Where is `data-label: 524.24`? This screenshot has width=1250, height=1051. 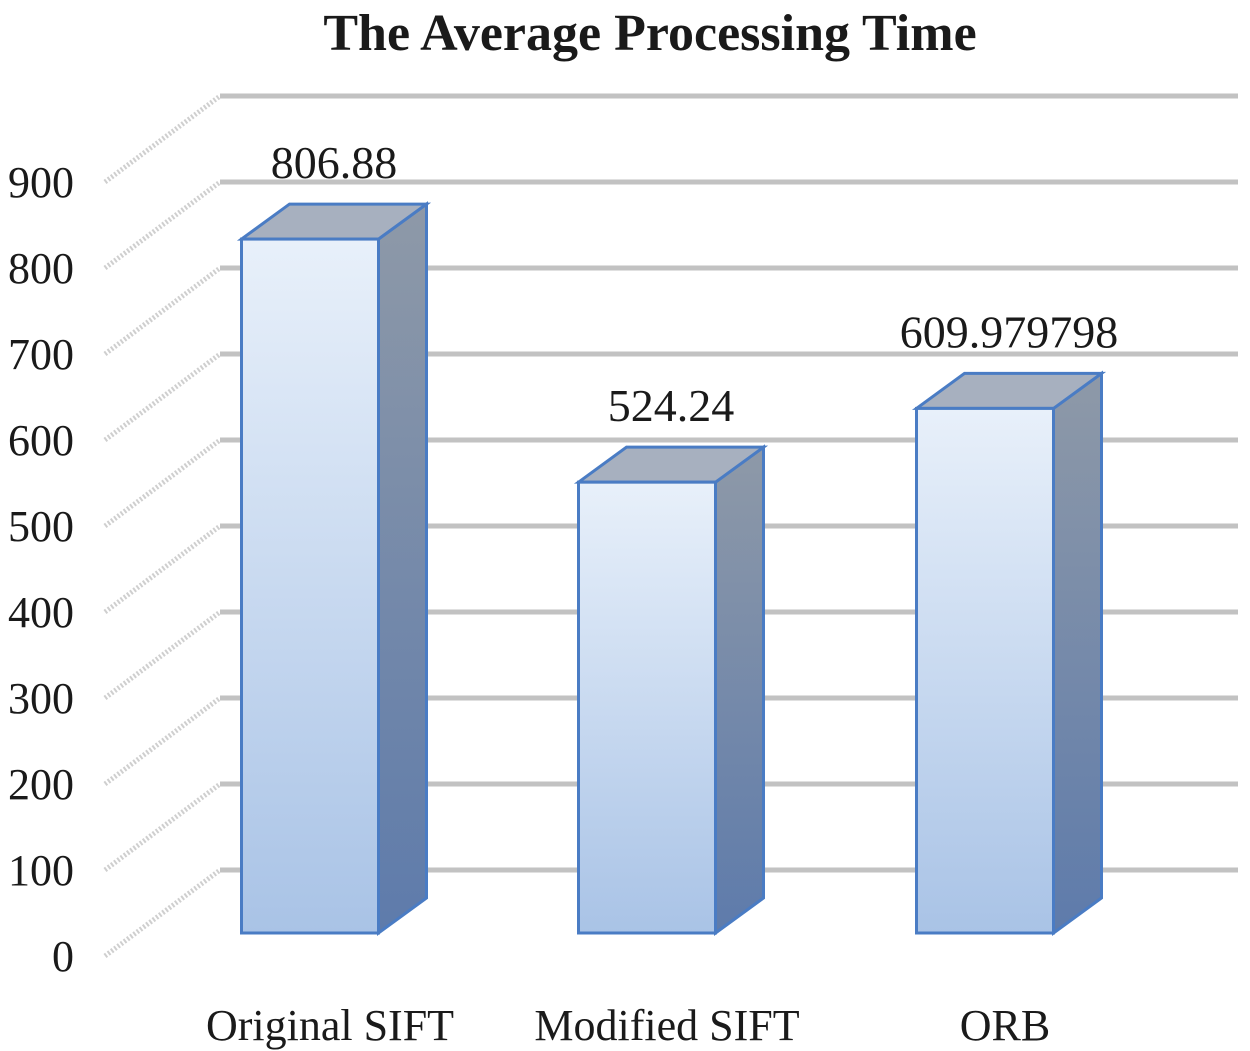 data-label: 524.24 is located at coordinates (671, 405).